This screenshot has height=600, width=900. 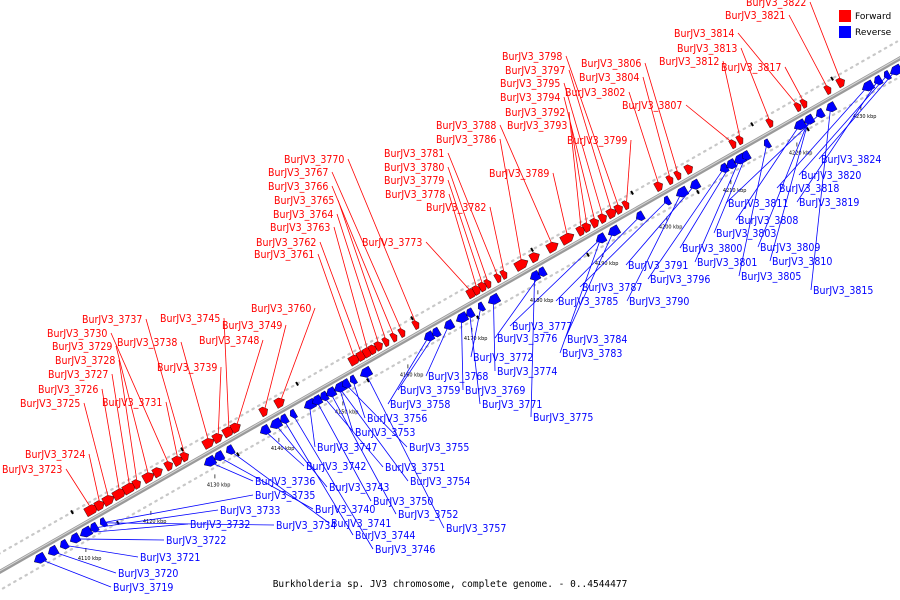 What do you see at coordinates (187, 368) in the screenshot?
I see `gene-label: BurJV3_3739` at bounding box center [187, 368].